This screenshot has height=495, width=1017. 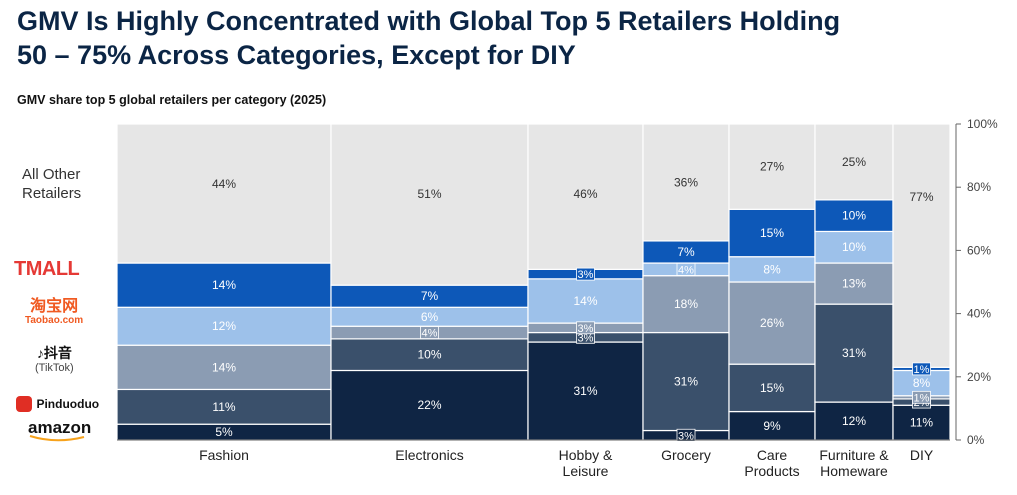 What do you see at coordinates (224, 326) in the screenshot?
I see `data-label-taobao-0: 12%` at bounding box center [224, 326].